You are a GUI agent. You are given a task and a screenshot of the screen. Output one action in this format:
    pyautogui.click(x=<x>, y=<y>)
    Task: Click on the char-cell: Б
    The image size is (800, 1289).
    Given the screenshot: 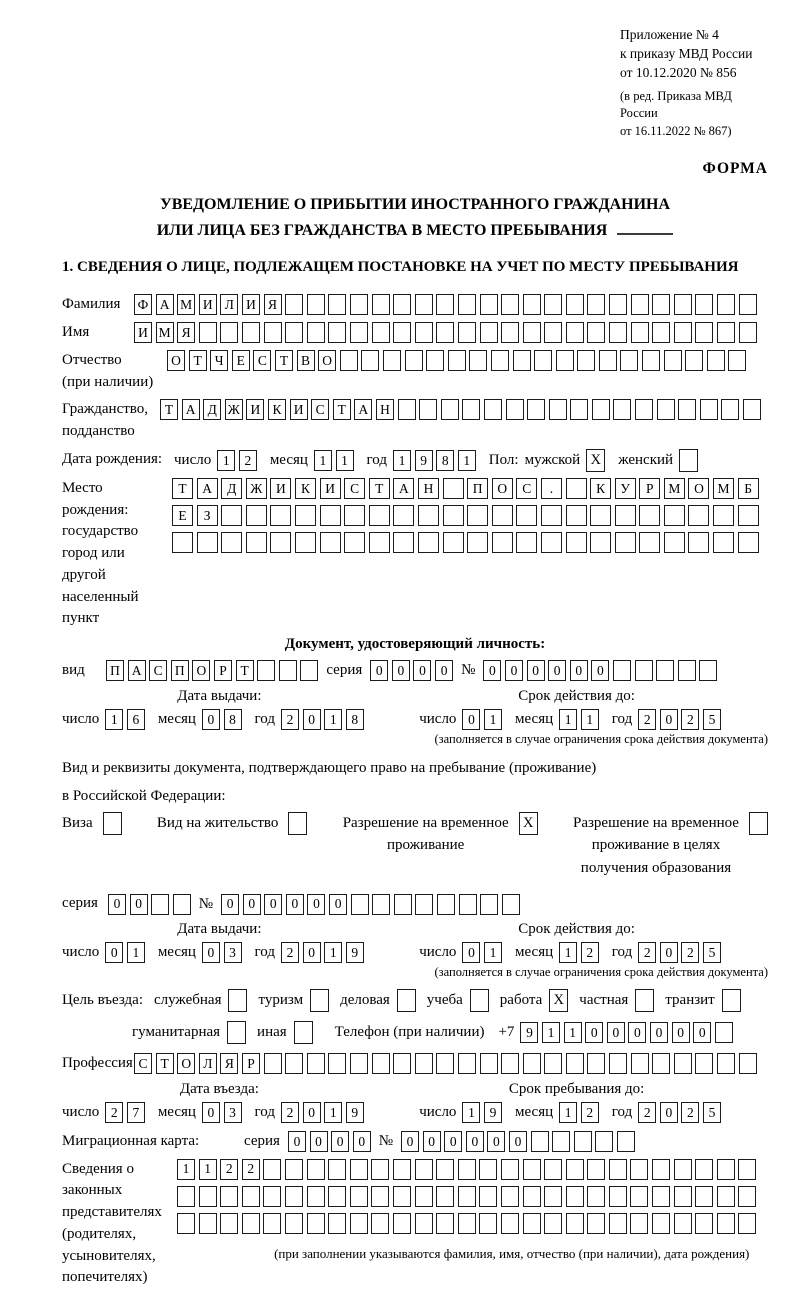 What is the action you would take?
    pyautogui.click(x=748, y=488)
    